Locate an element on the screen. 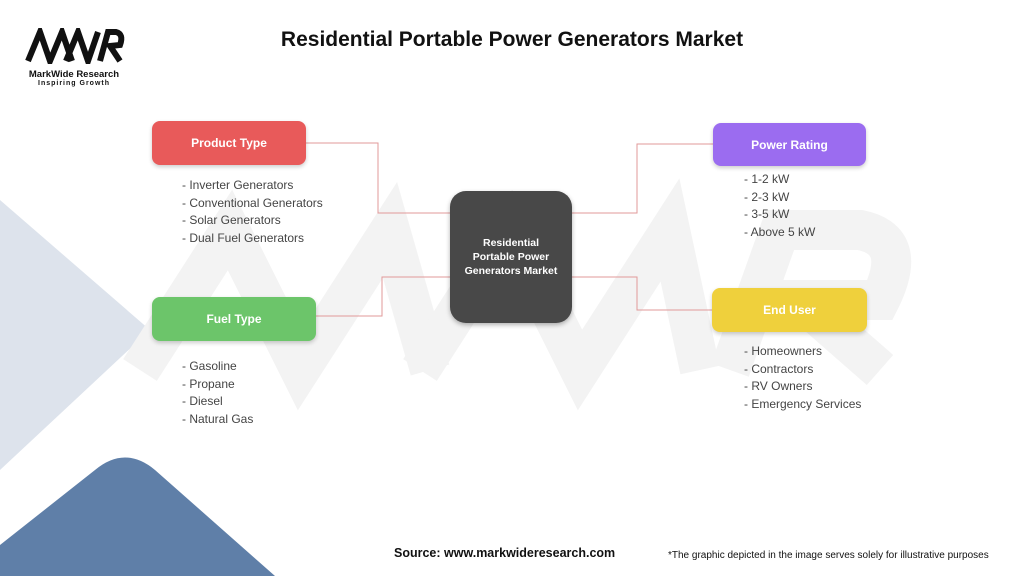 The height and width of the screenshot is (576, 1024). list-item: - Emergency Services is located at coordinates (803, 403).